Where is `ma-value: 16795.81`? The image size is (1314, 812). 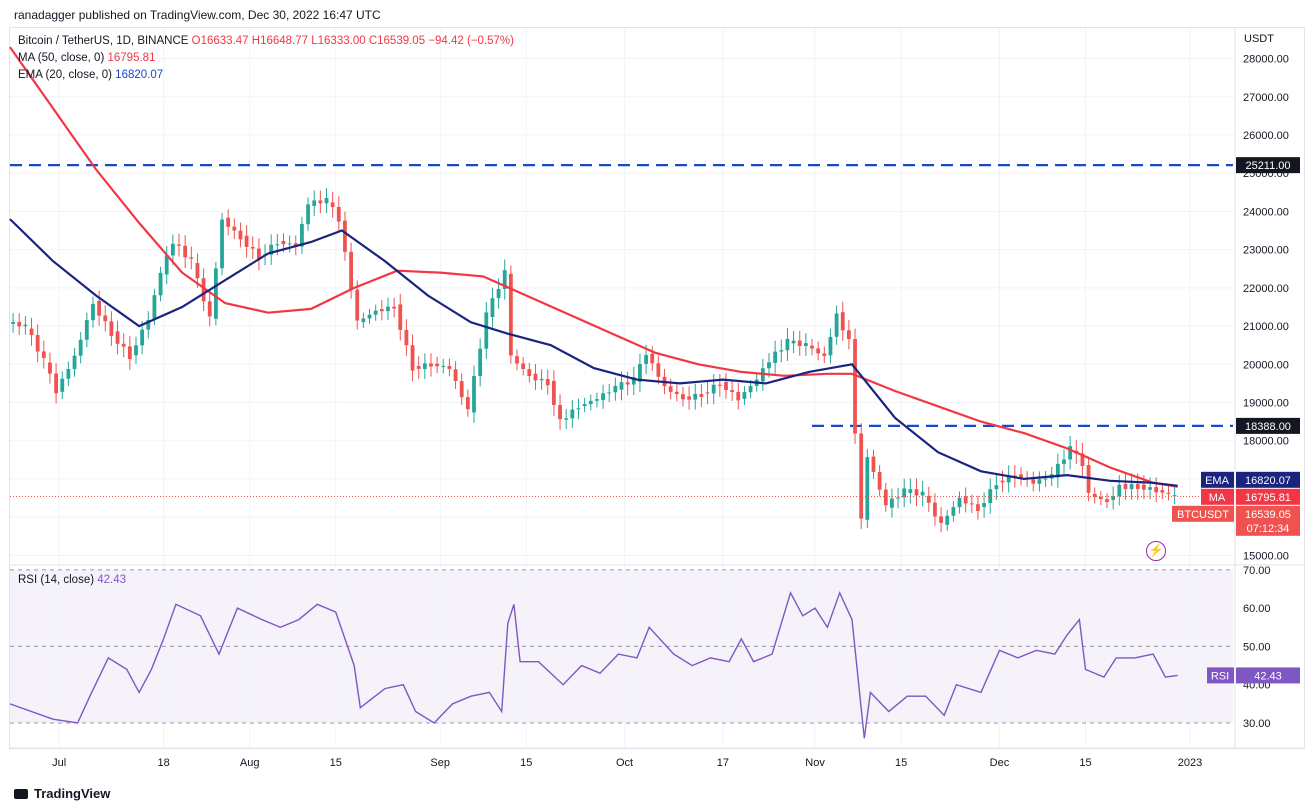 ma-value: 16795.81 is located at coordinates (131, 58).